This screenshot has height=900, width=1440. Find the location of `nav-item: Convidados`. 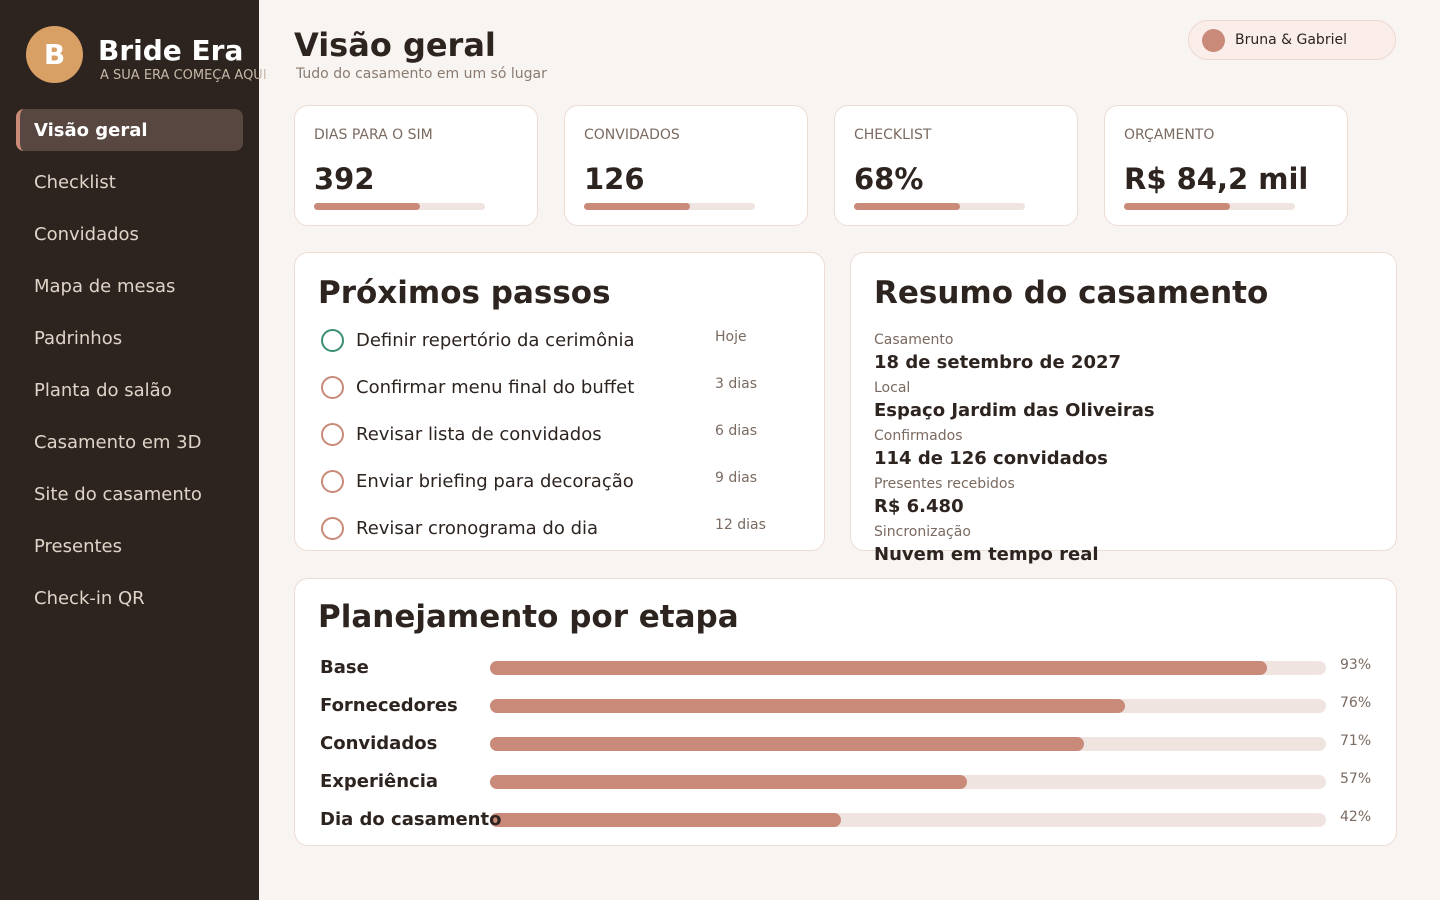

nav-item: Convidados is located at coordinates (86, 234).